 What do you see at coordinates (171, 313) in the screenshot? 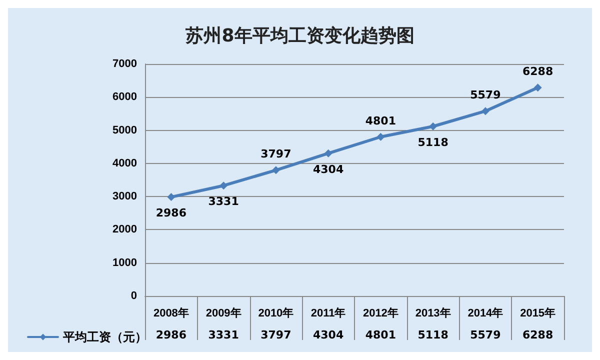
I see `x-tick-label: 2008年` at bounding box center [171, 313].